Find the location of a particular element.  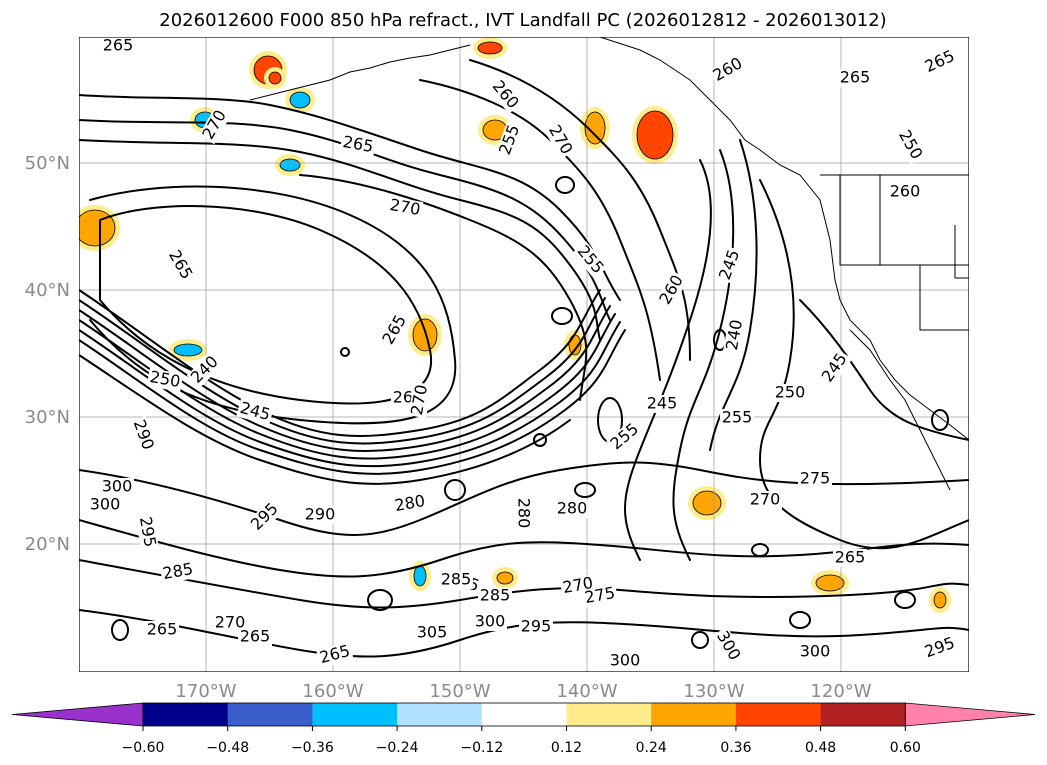

lon-label-130w: 130°W is located at coordinates (713, 691).